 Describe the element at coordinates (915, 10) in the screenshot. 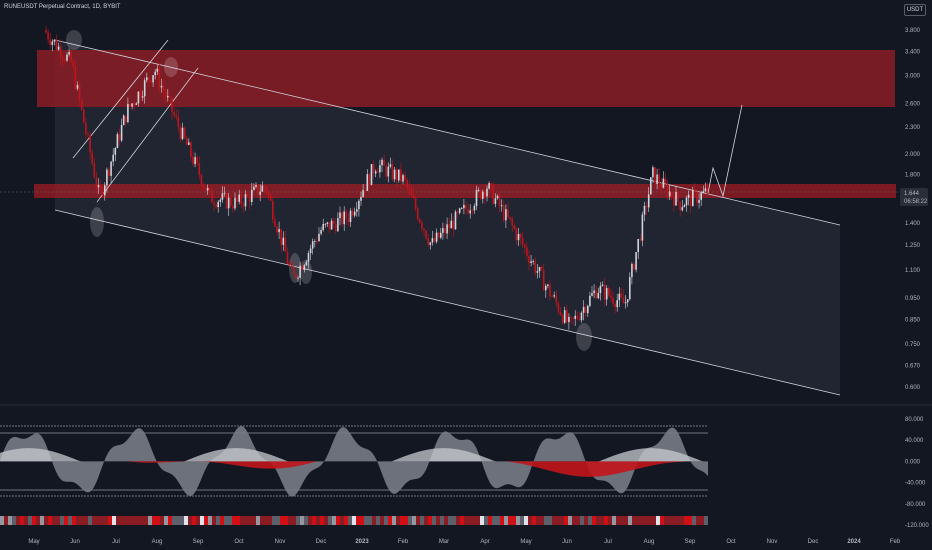

I see `currency-button: USDT` at that location.